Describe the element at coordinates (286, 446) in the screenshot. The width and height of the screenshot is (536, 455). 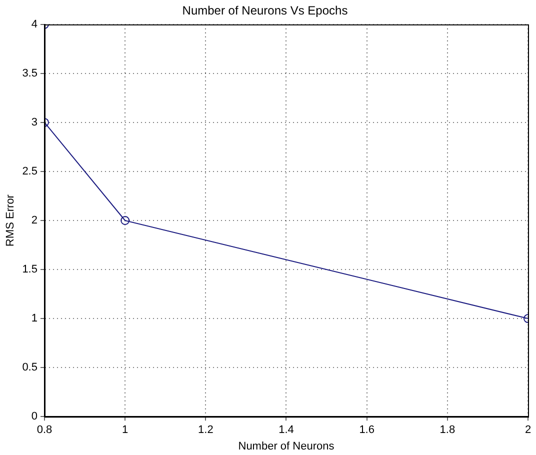
I see `x-axis-title: Number of Neurons` at that location.